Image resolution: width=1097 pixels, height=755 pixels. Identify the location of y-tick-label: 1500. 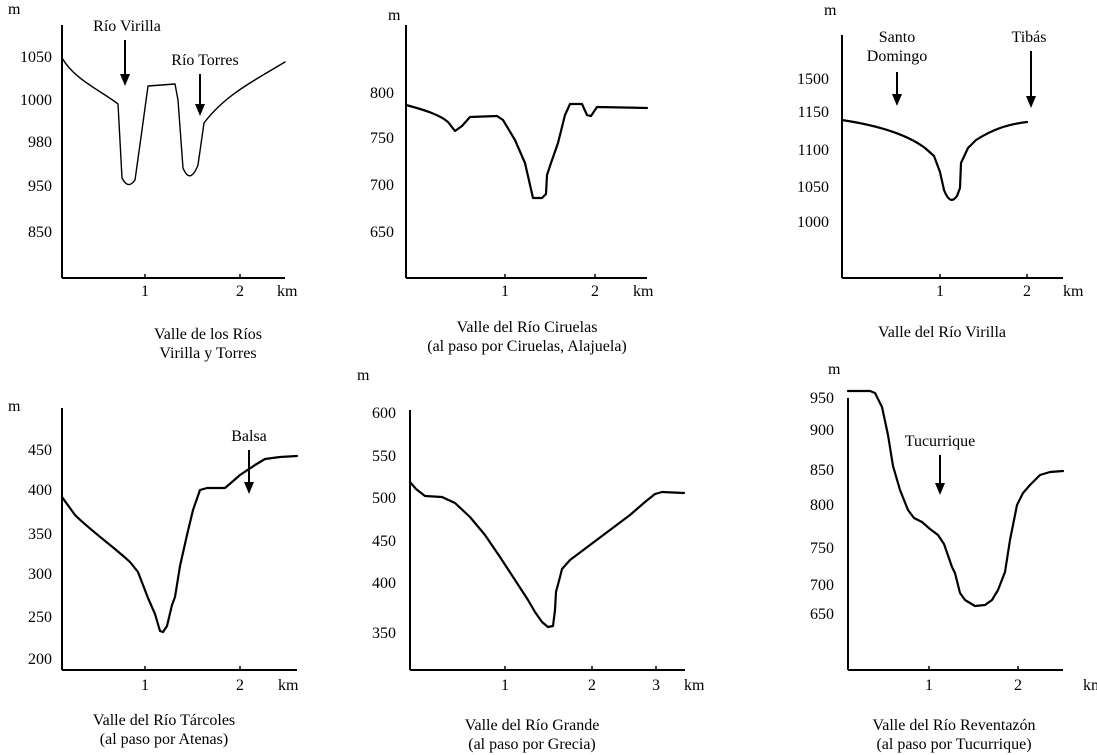
(813, 79).